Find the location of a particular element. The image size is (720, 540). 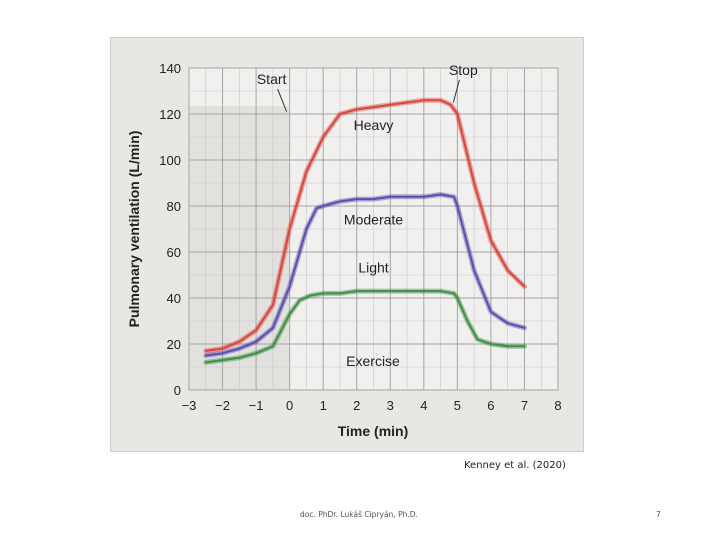

series-line-moderate is located at coordinates (365, 275).